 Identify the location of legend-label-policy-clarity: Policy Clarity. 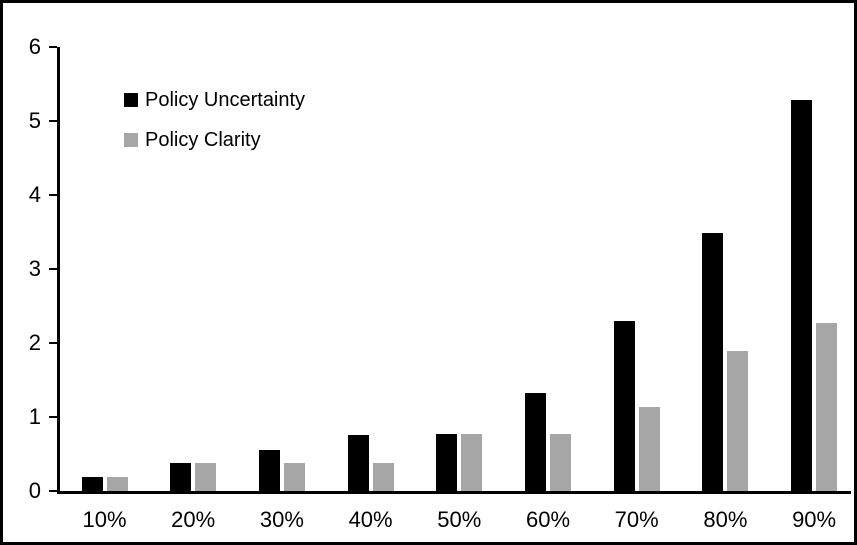
(203, 139).